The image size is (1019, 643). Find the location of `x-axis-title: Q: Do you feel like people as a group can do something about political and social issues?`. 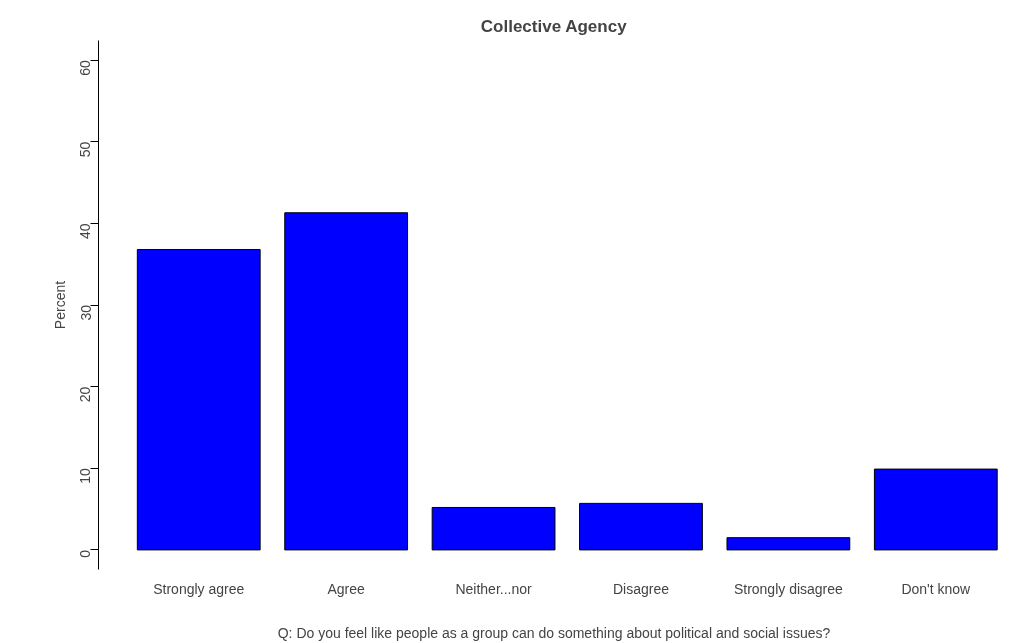

x-axis-title: Q: Do you feel like people as a group can do something about political and social issues? is located at coordinates (554, 632).